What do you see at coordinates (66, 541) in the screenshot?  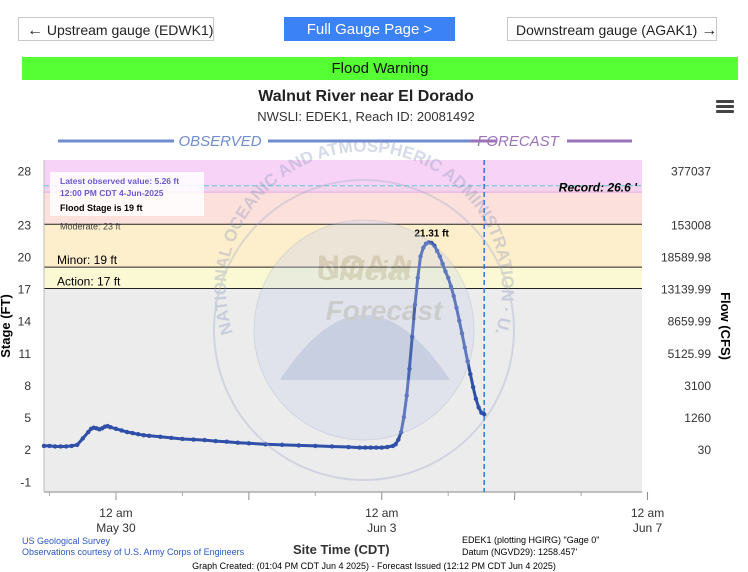 I see `source-usgs-link: US Geological Survey` at bounding box center [66, 541].